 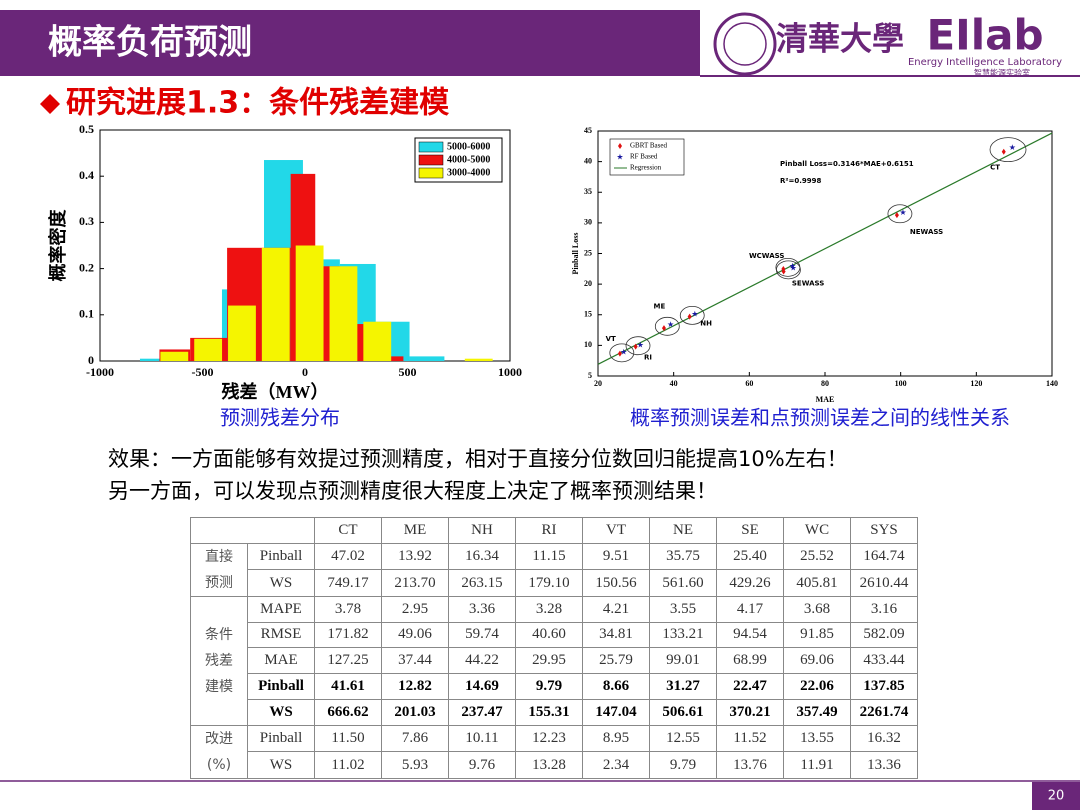 What do you see at coordinates (683, 609) in the screenshot?
I see `value-cell: 3.55` at bounding box center [683, 609].